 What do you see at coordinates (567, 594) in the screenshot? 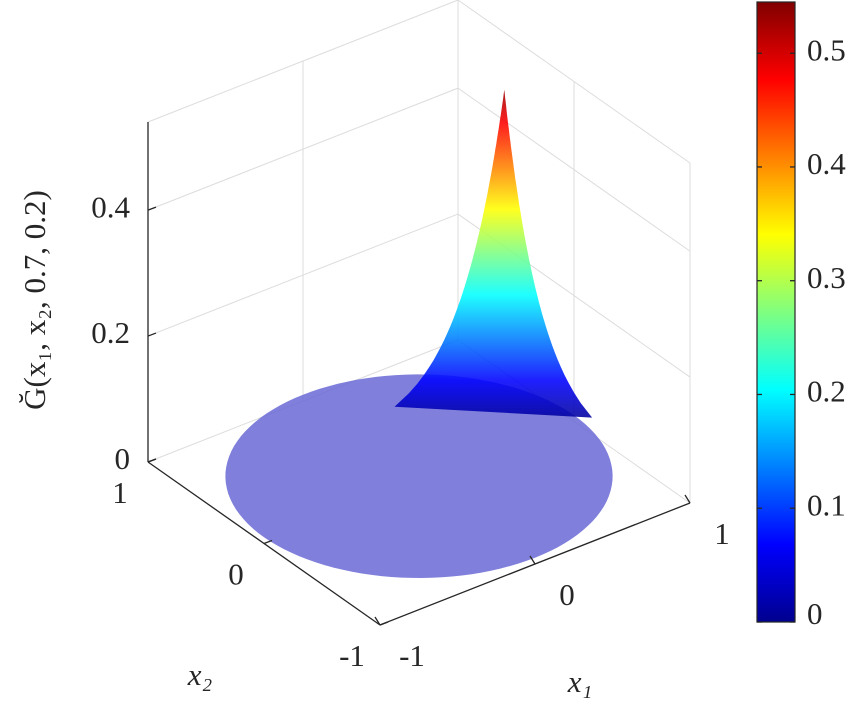
I see `x-tick-label: 0` at bounding box center [567, 594].